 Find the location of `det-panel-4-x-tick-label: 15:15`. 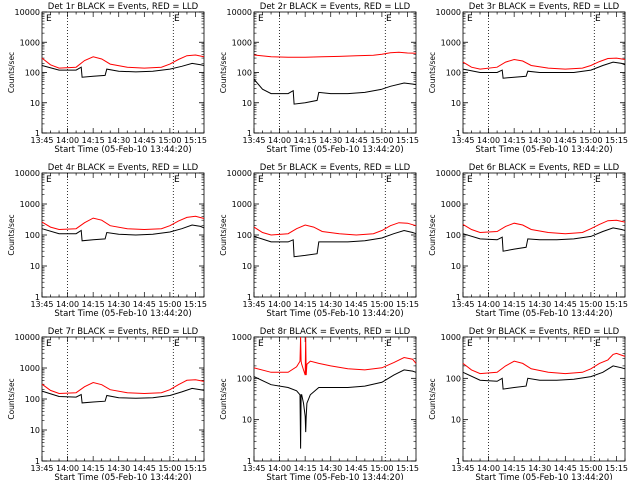

det-panel-4-x-tick-label: 15:15 is located at coordinates (195, 304).